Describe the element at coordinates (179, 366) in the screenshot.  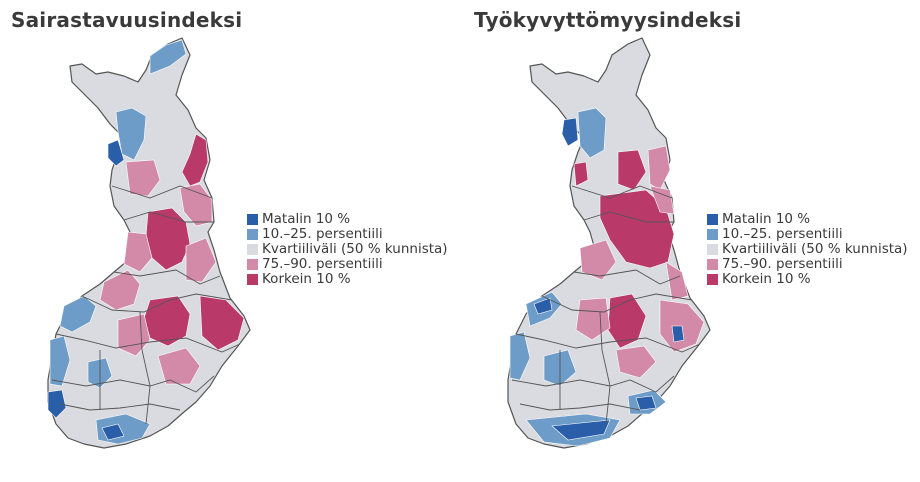
I see `region-south-savo` at that location.